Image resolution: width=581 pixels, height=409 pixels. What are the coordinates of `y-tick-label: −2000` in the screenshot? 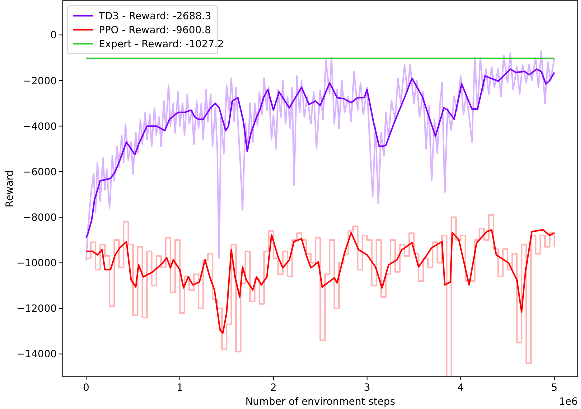 It's located at (40, 82).